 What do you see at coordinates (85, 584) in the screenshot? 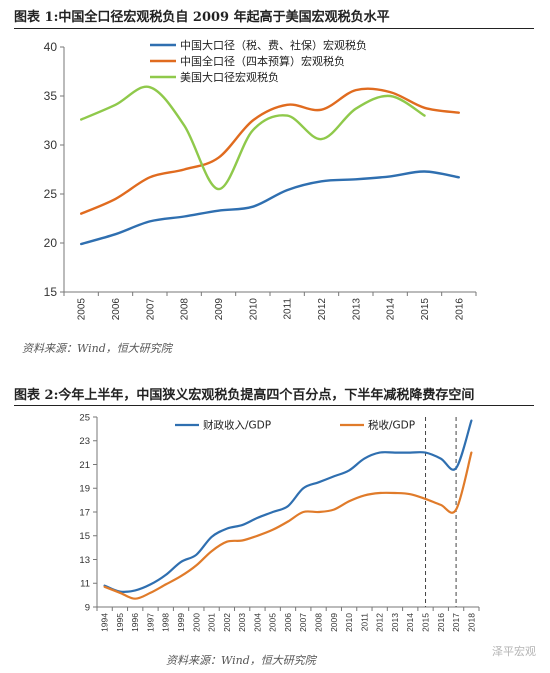
I see `y-tick-label: 11` at bounding box center [85, 584].